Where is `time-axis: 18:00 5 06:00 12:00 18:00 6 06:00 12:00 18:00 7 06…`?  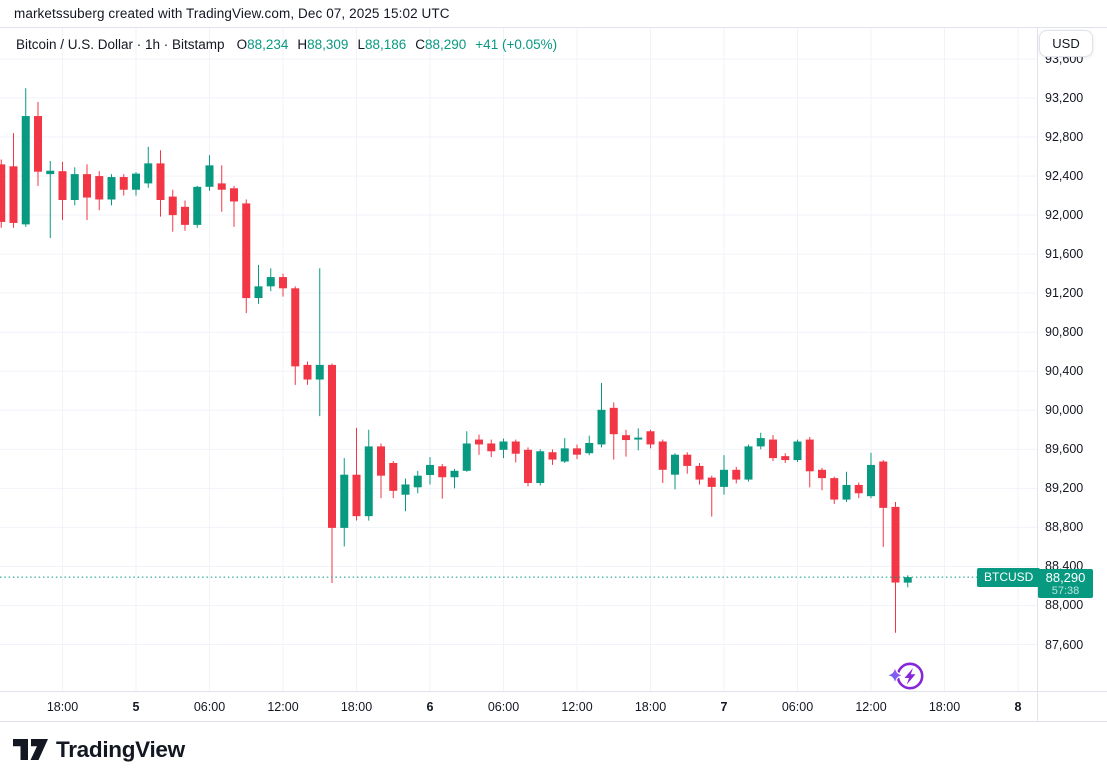
time-axis: 18:00 5 06:00 12:00 18:00 6 06:00 12:00 18:00 7 06… is located at coordinates (553, 706).